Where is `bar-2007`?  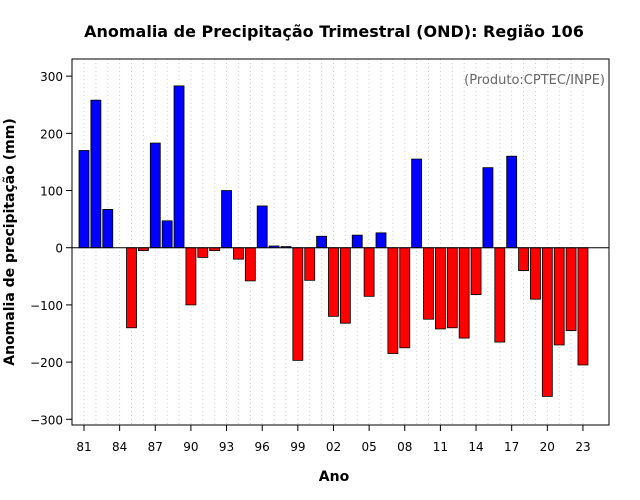
bar-2007 is located at coordinates (393, 300).